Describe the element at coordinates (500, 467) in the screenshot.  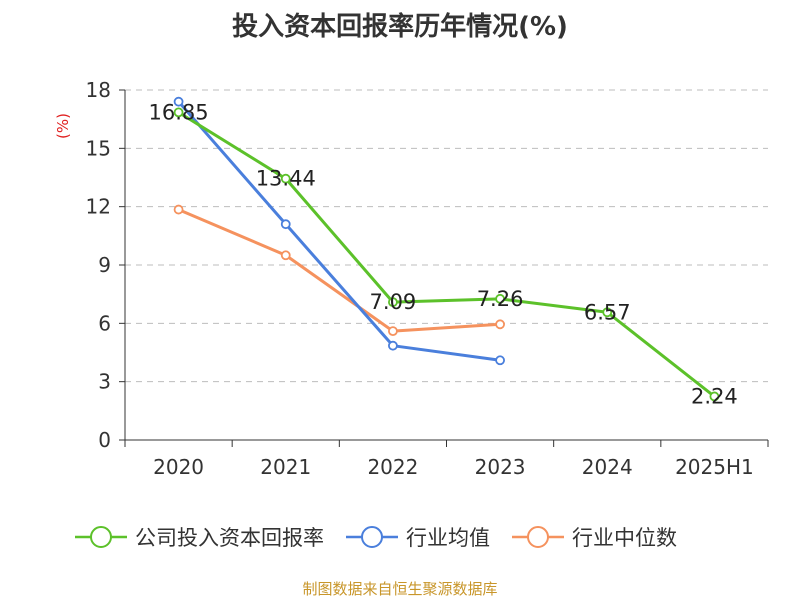
I see `x-tick-label: 2023` at that location.